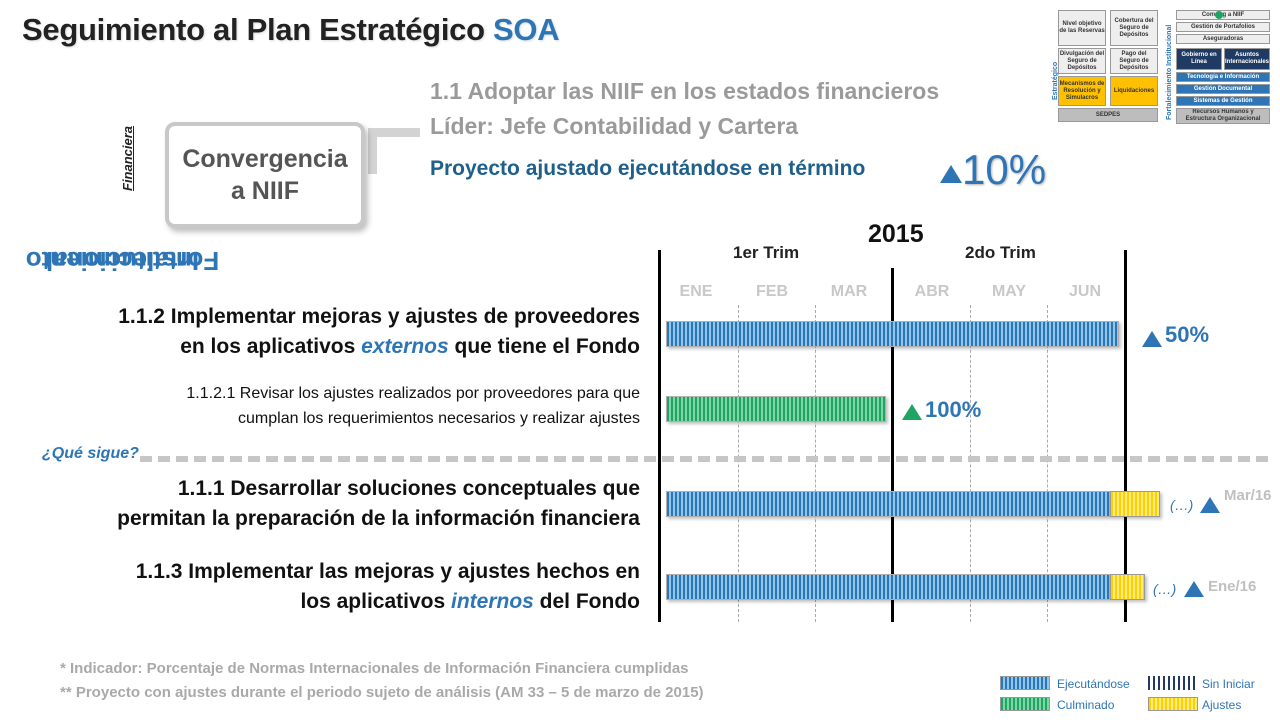 The height and width of the screenshot is (720, 1280). I want to click on task-text: que tiene el Fondo, so click(544, 346).